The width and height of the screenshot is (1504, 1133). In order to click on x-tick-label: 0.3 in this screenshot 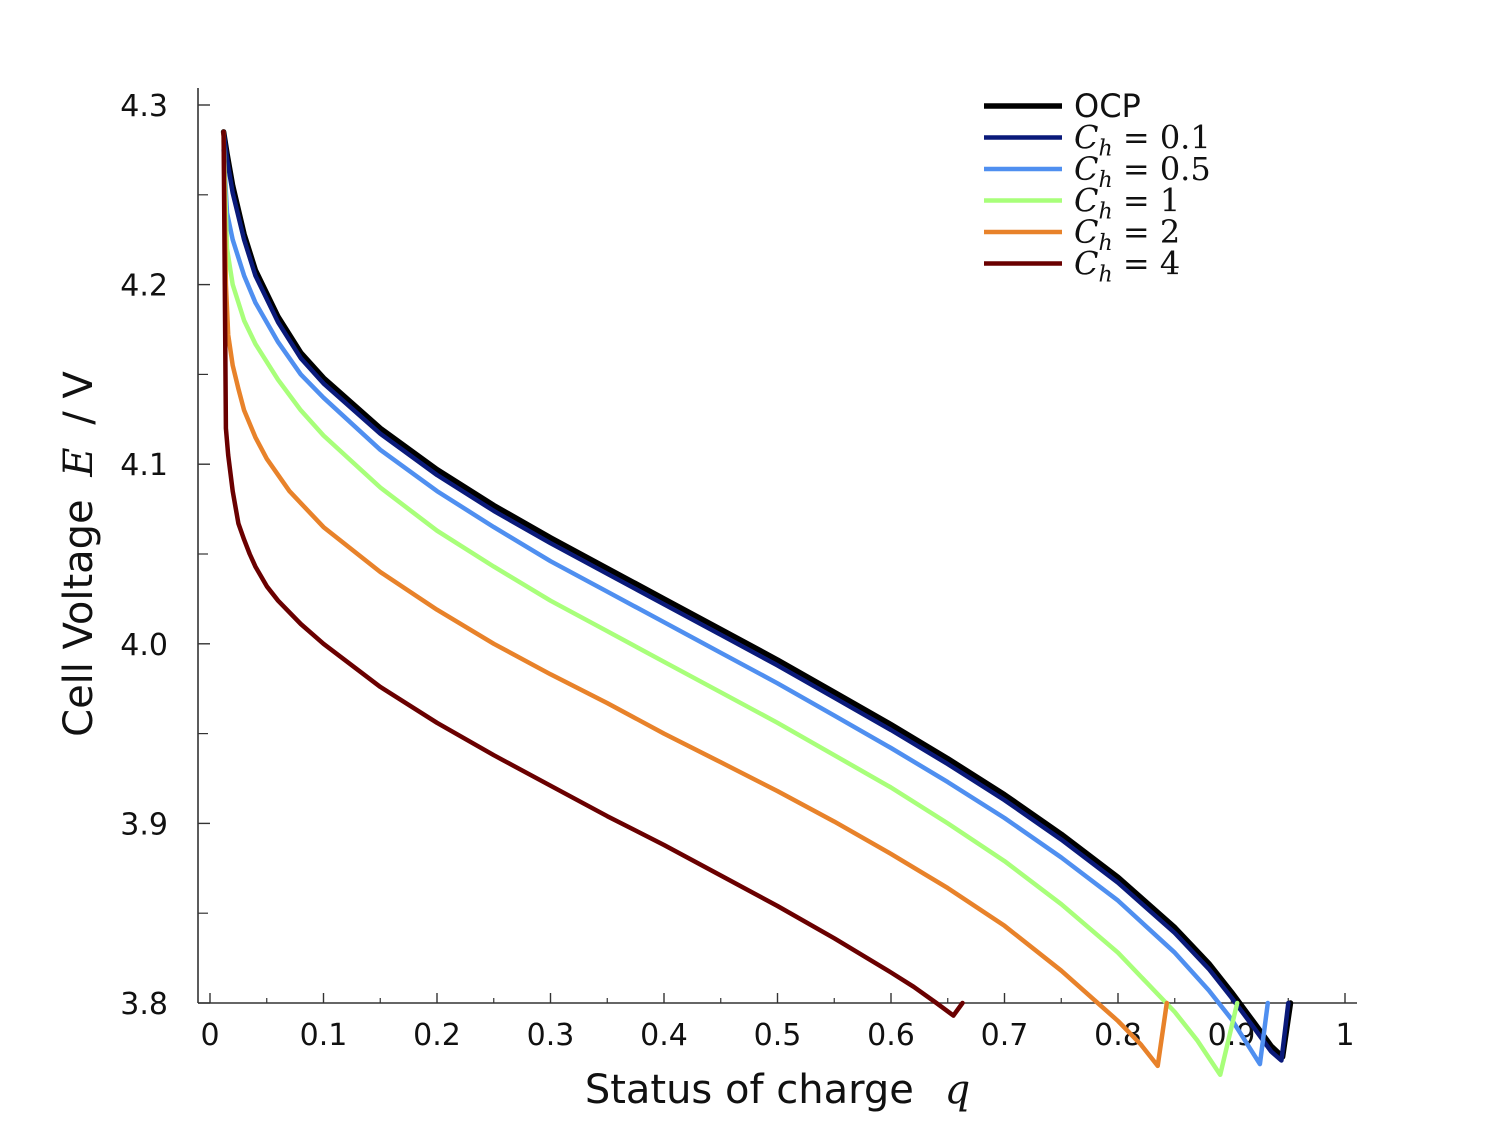, I will do `click(551, 1035)`.